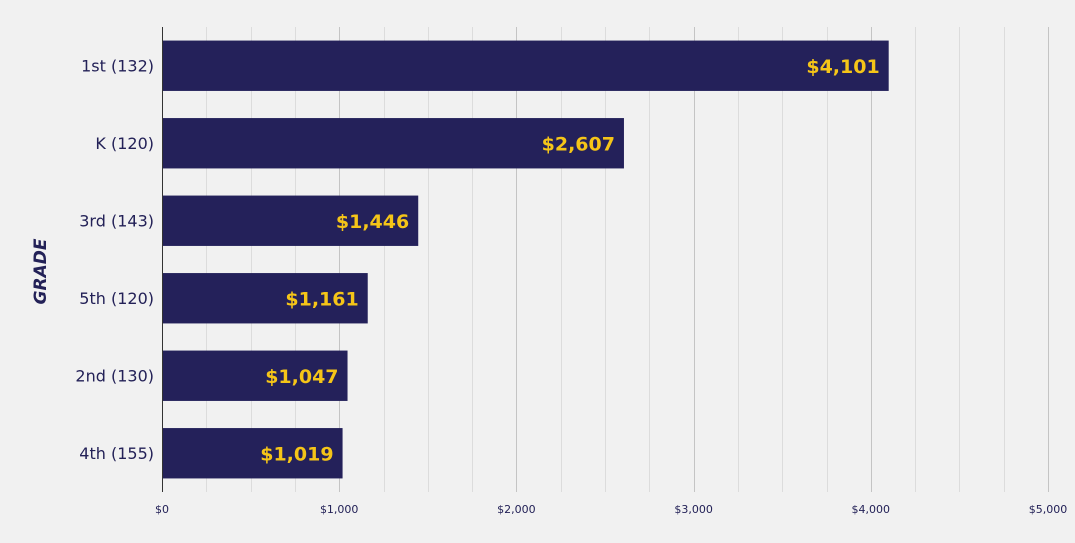  I want to click on x-tick-labels: $0 $1,000 $2,000 $3,000 $4,000 $5,000, so click(611, 509).